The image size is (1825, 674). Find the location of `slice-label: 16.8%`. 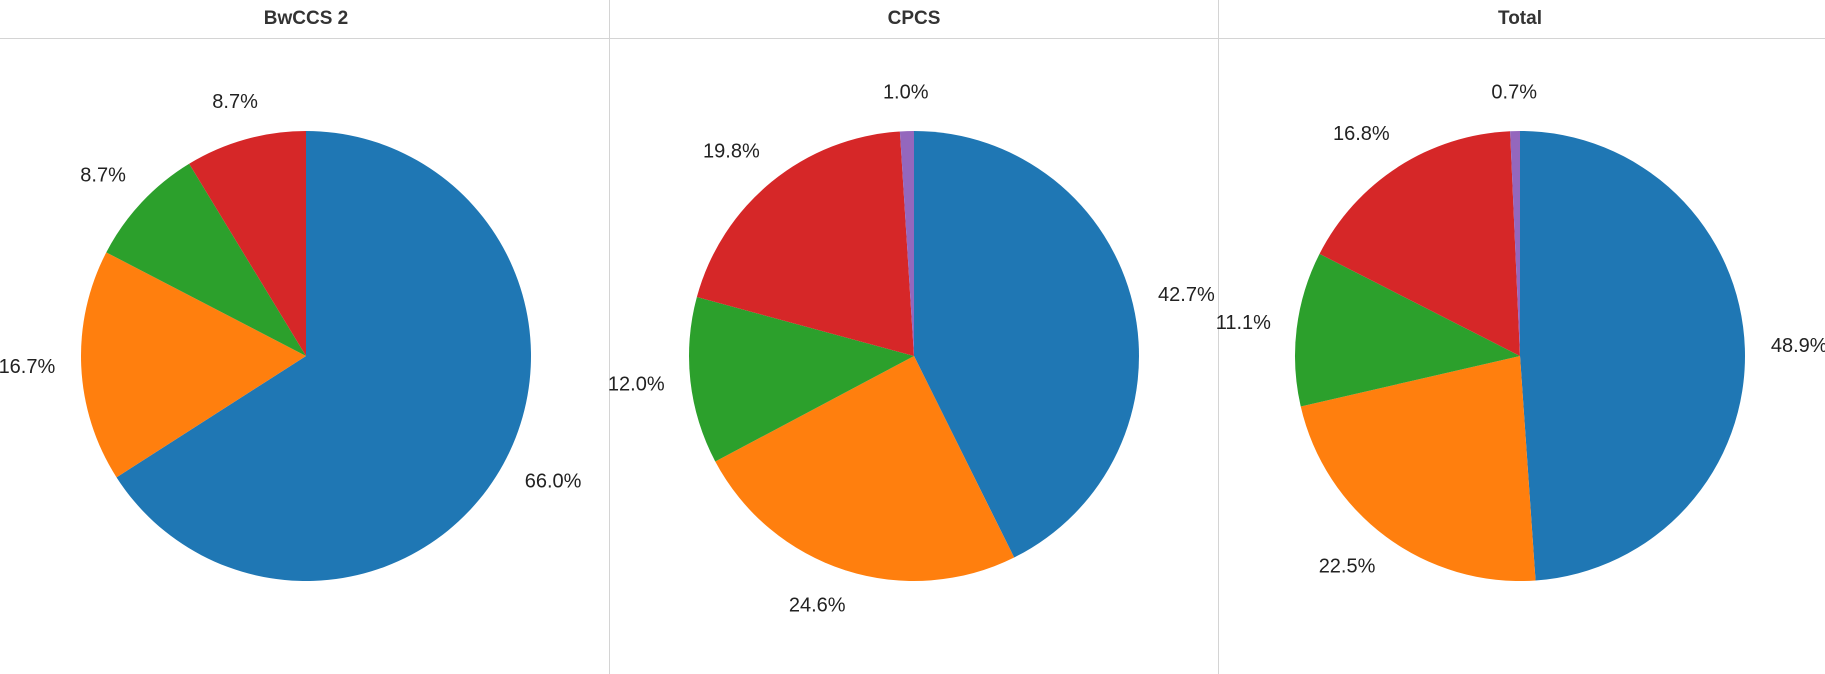

slice-label: 16.8% is located at coordinates (1361, 134).